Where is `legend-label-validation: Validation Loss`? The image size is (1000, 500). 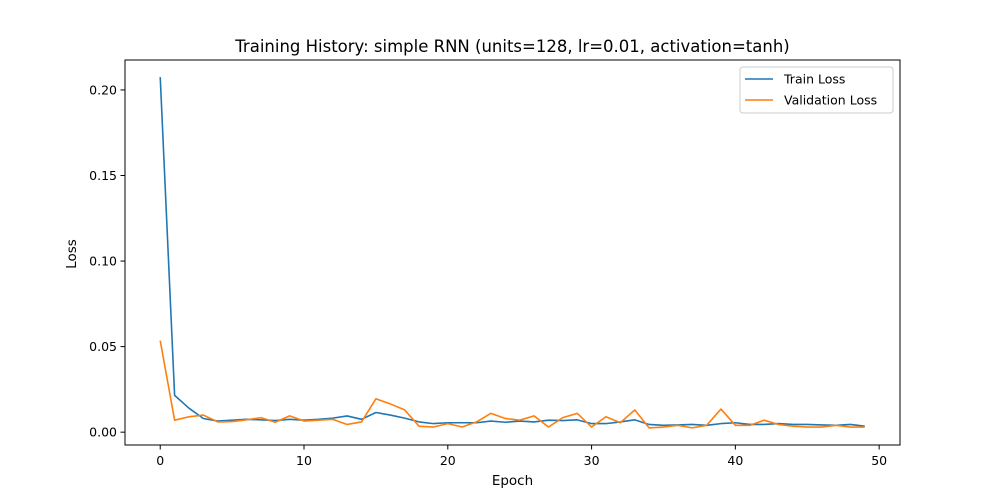
legend-label-validation: Validation Loss is located at coordinates (830, 100).